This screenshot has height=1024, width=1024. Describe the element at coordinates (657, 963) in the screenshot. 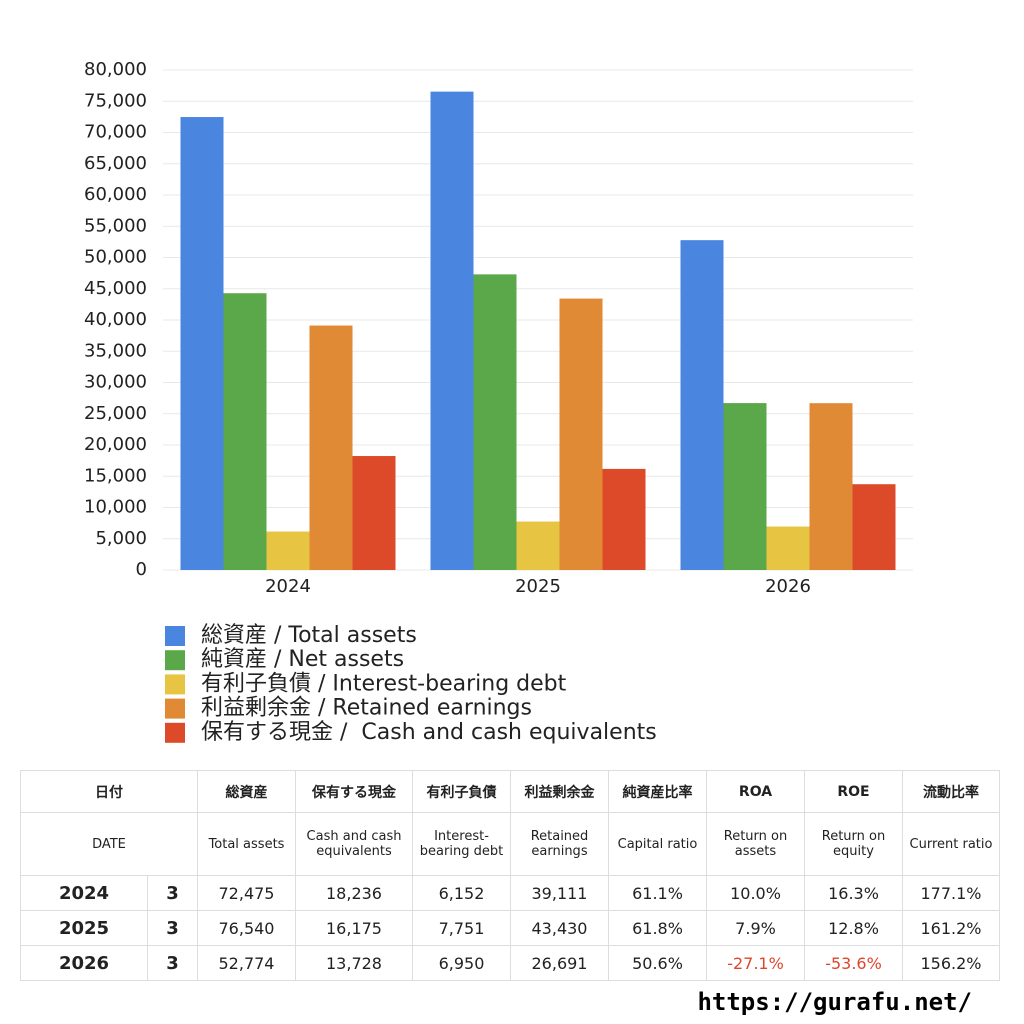

I see `table-cell: 50.6%` at that location.